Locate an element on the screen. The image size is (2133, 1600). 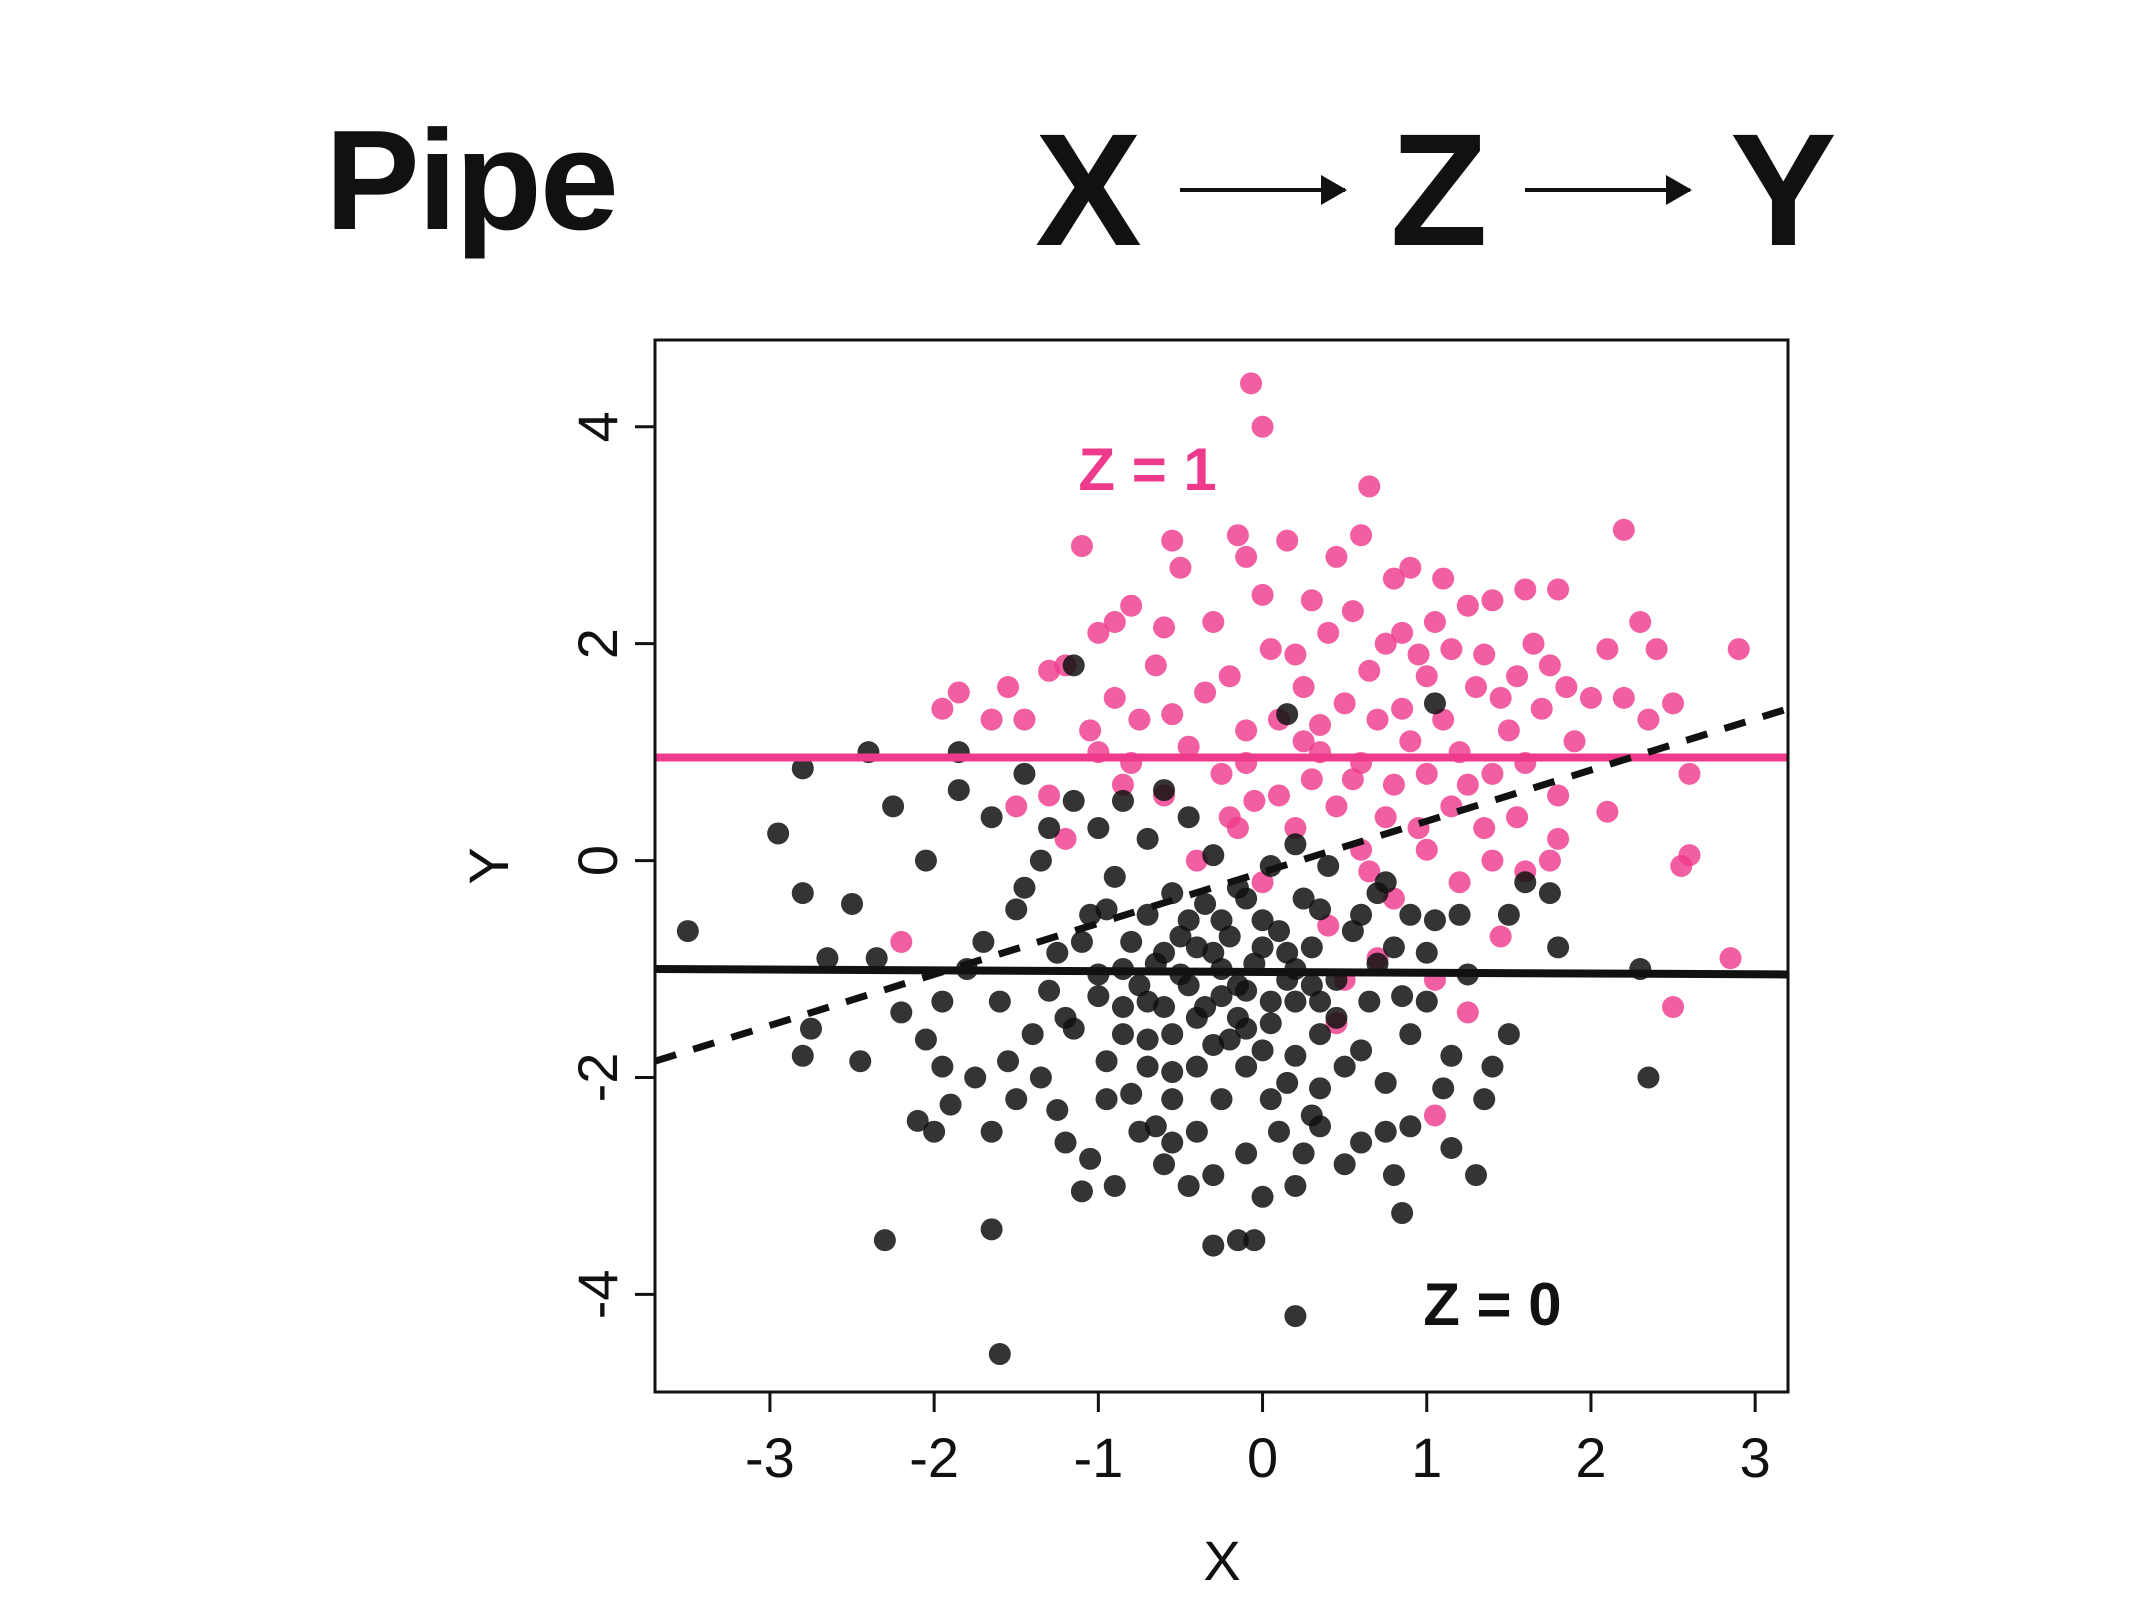
chart-title: Pipe is located at coordinates (472, 180).